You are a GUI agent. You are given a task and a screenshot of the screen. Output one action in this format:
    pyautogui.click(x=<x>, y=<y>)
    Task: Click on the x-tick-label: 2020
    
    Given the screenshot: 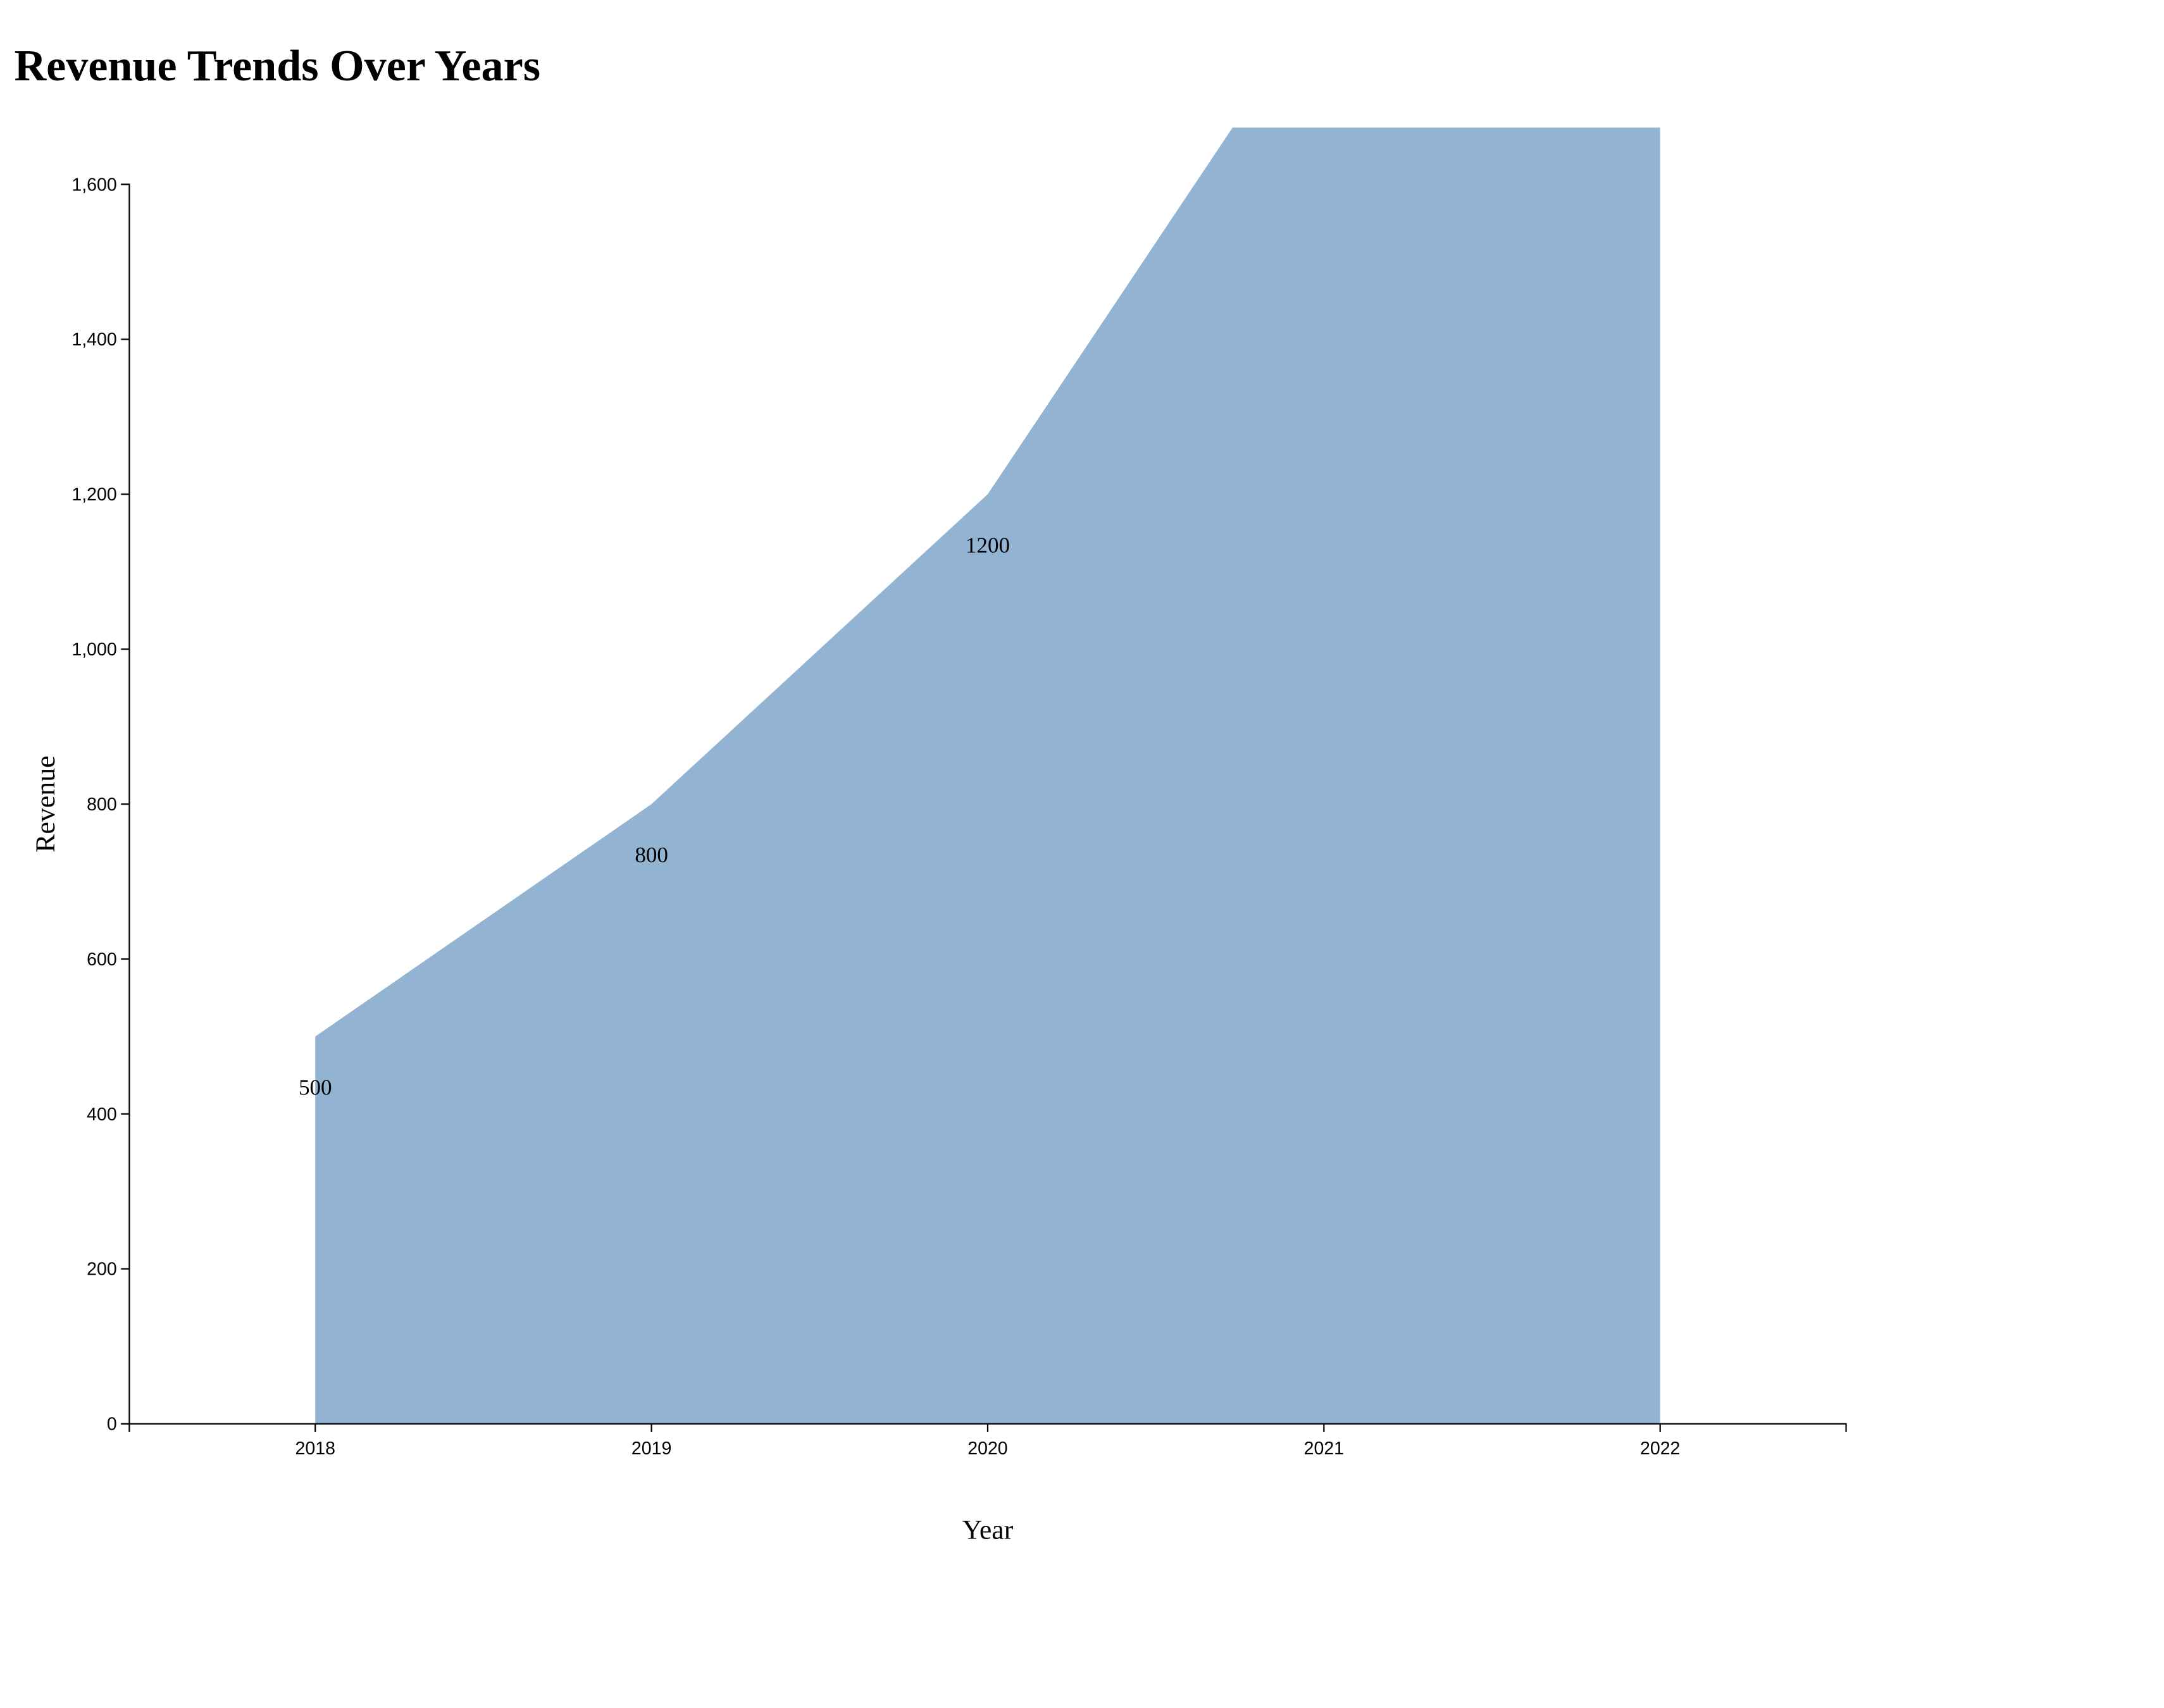 What is the action you would take?
    pyautogui.click(x=987, y=1449)
    